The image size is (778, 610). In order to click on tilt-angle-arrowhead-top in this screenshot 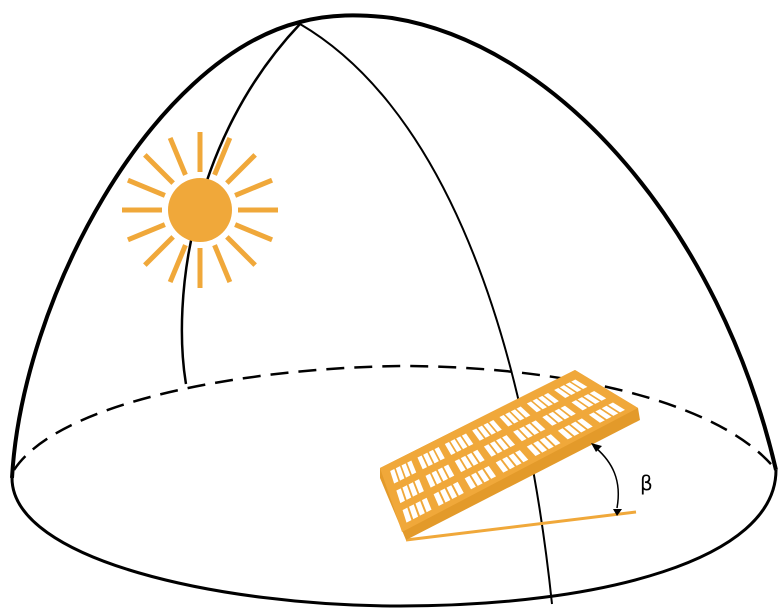, I will do `click(596, 447)`.